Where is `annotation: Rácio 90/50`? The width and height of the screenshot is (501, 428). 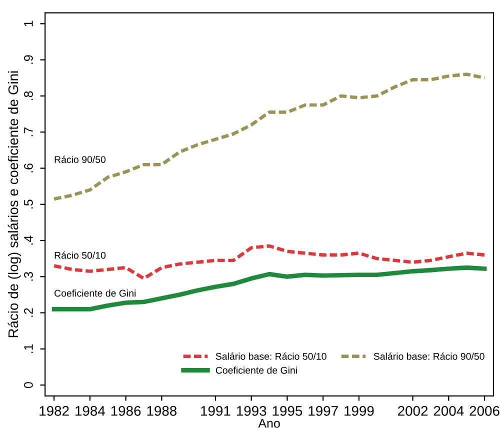
annotation: Rácio 90/50 is located at coordinates (80, 159).